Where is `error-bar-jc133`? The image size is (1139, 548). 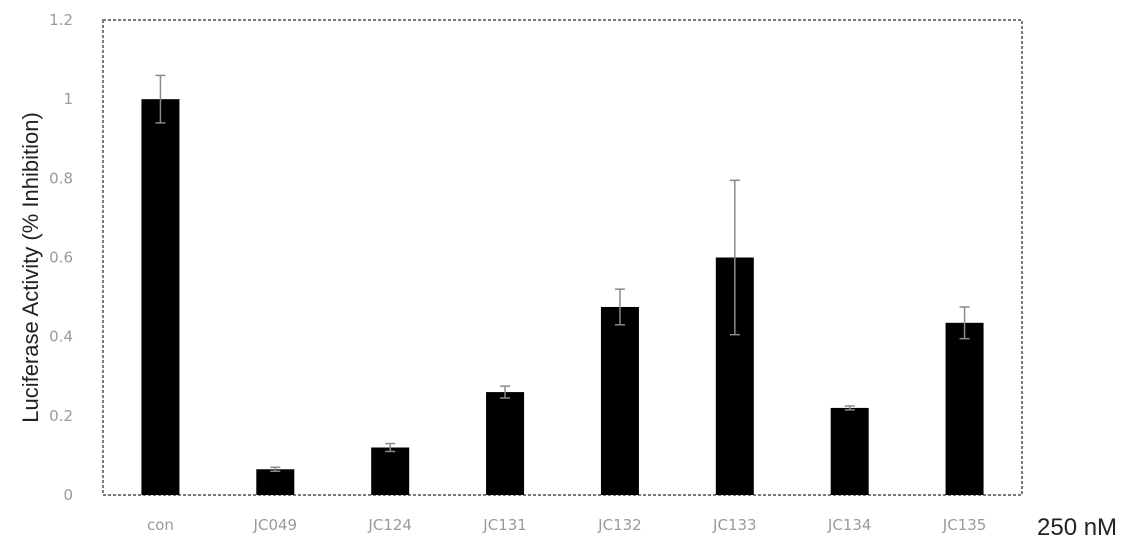 error-bar-jc133 is located at coordinates (734, 257).